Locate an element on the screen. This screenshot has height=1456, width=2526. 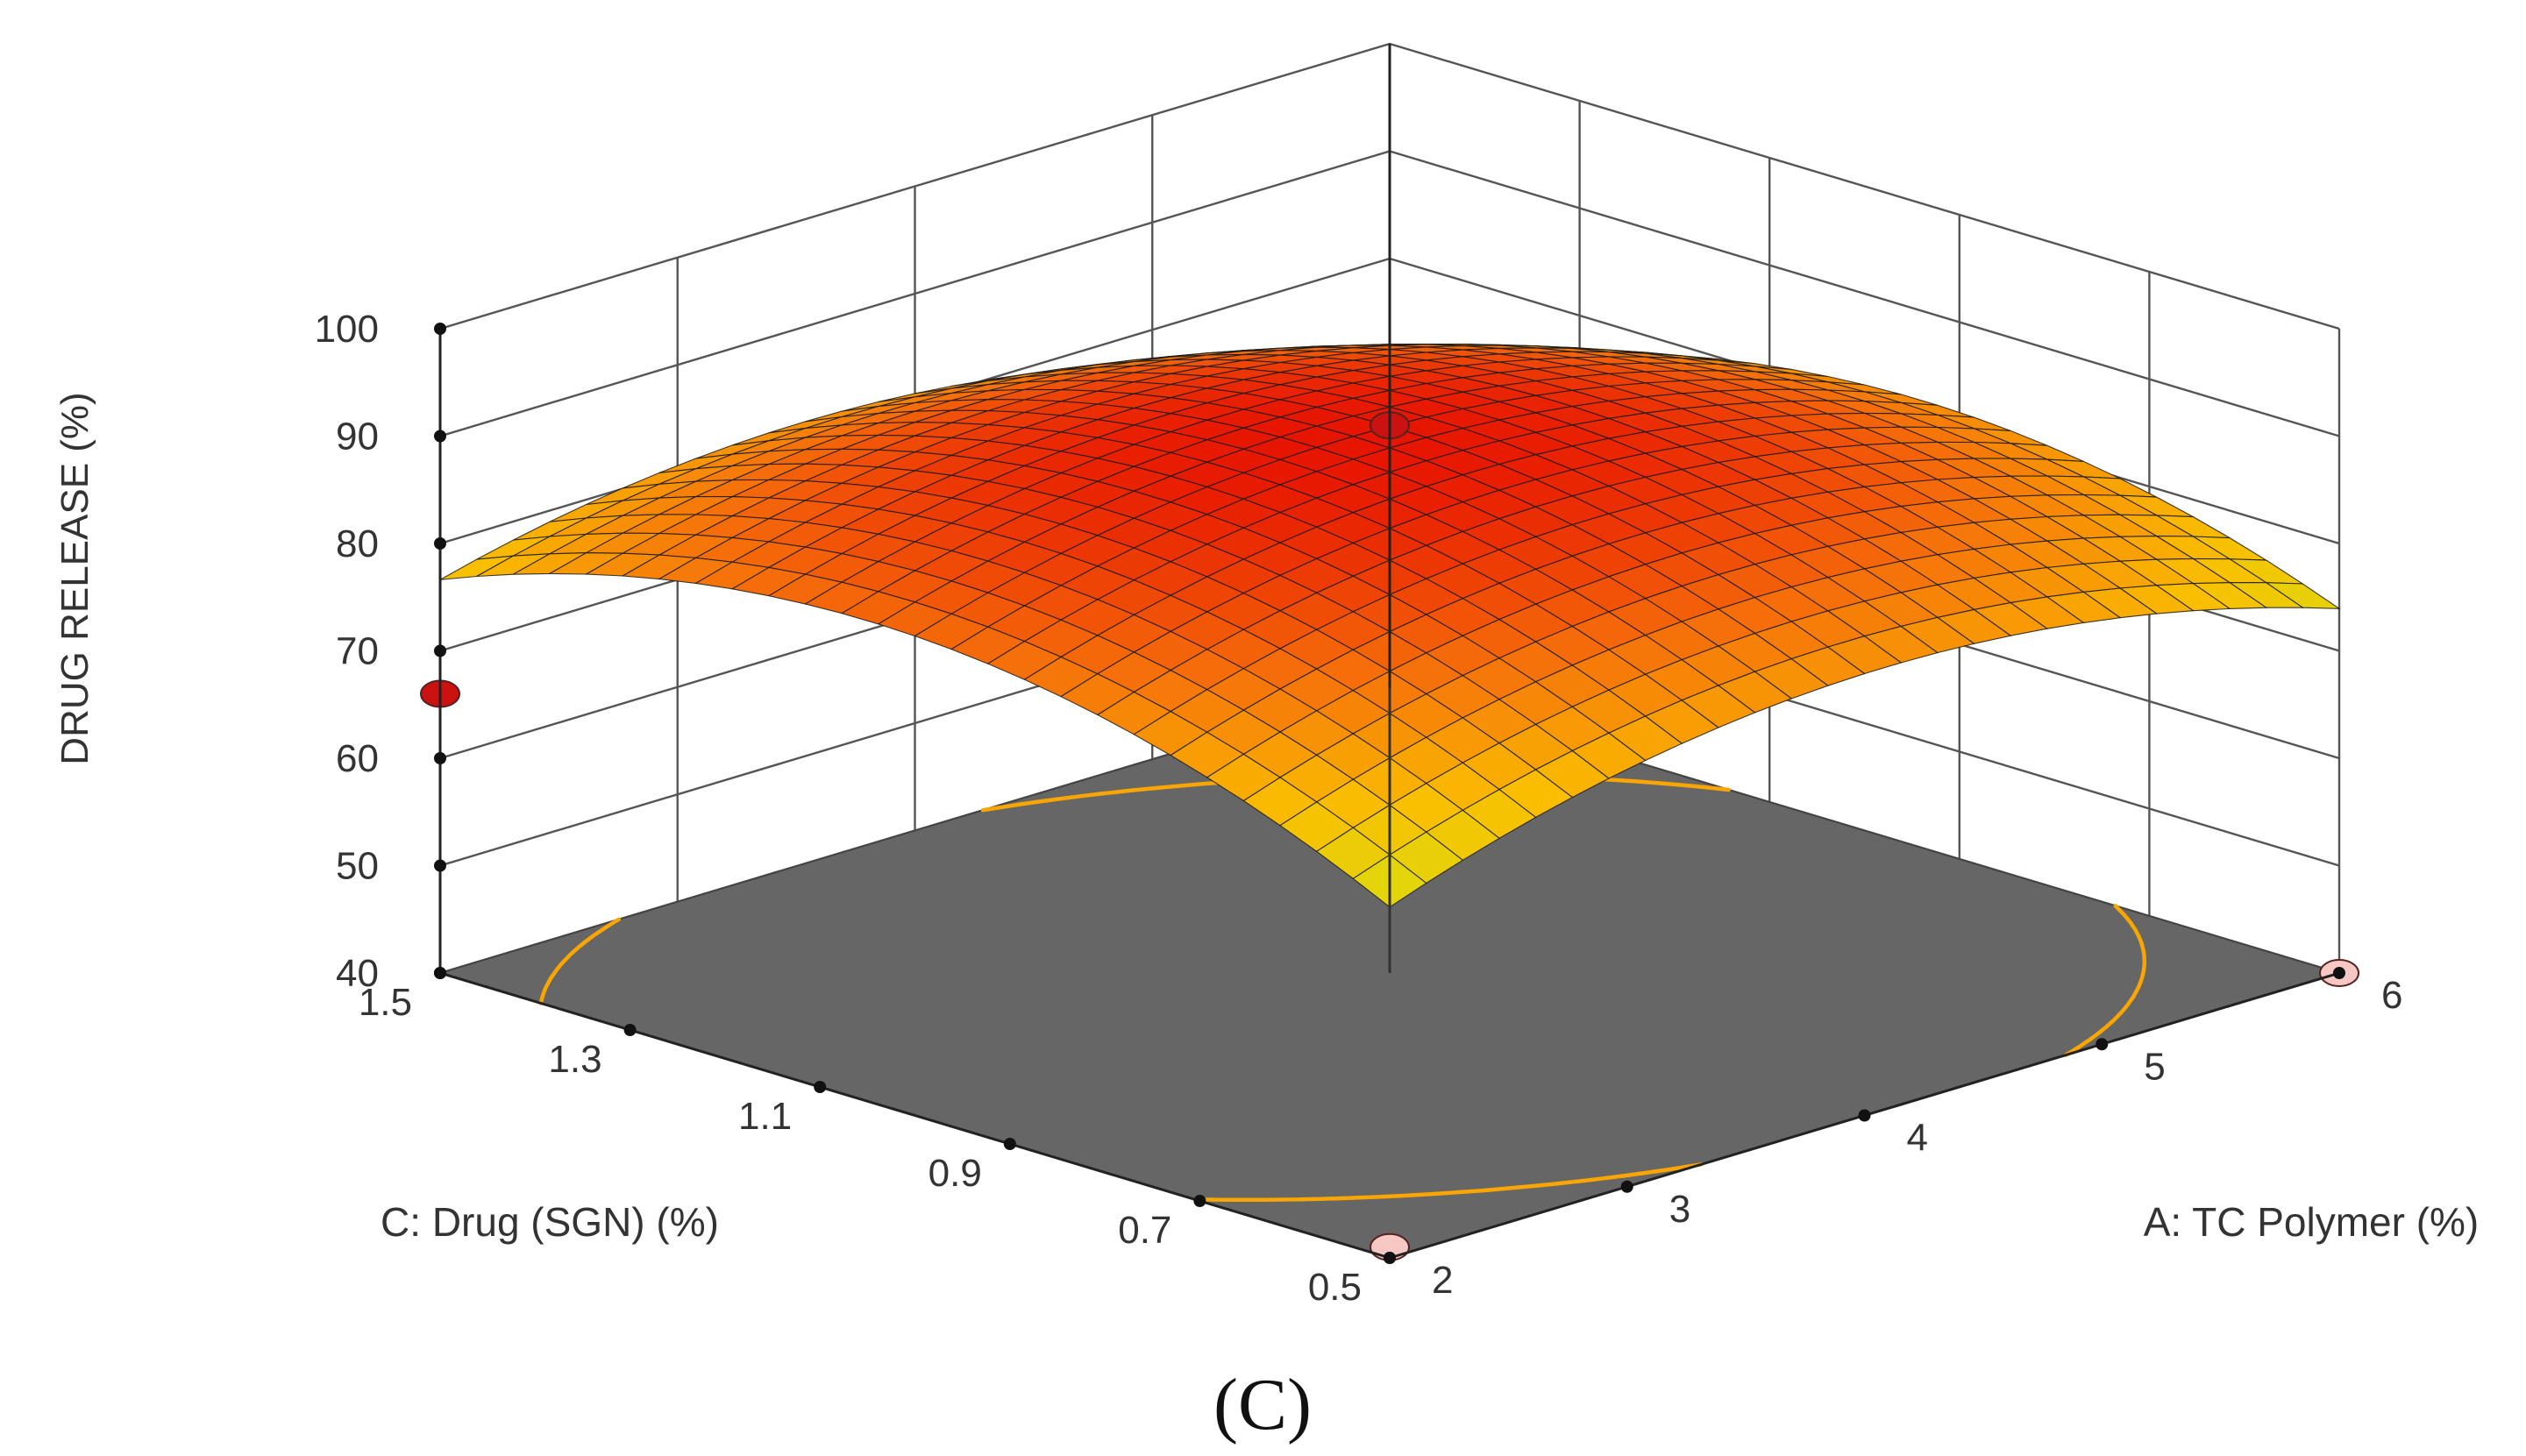
y-tick-label: 1.3 is located at coordinates (574, 1059).